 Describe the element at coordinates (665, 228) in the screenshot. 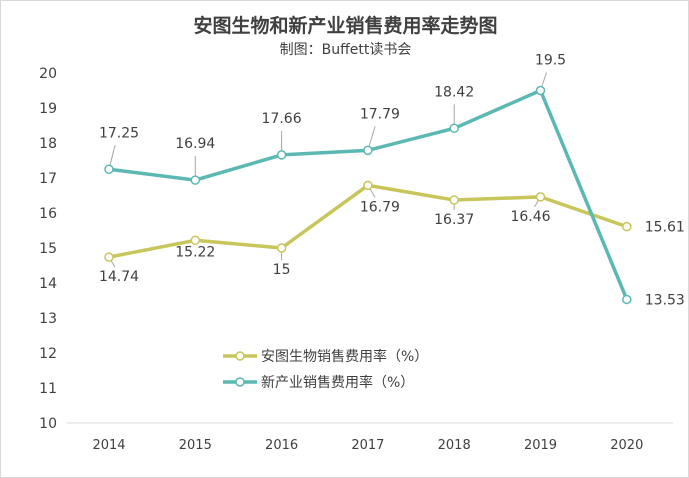

I see `data-label: 15.61` at that location.